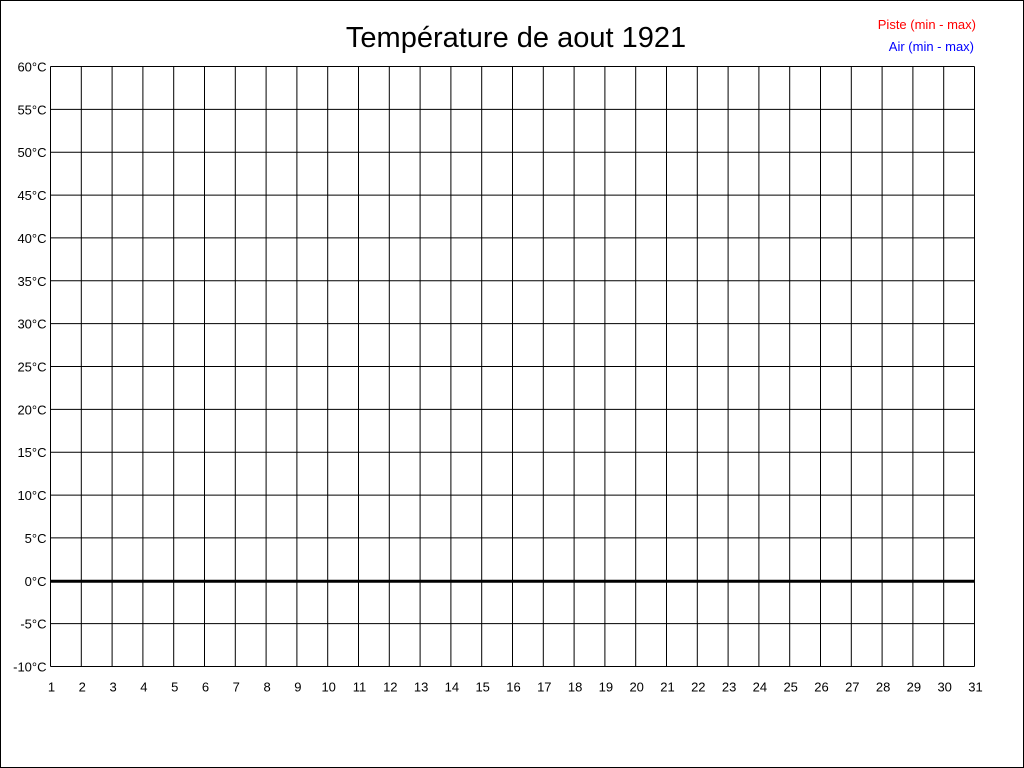  I want to click on x-tick-label: 8, so click(266, 687).